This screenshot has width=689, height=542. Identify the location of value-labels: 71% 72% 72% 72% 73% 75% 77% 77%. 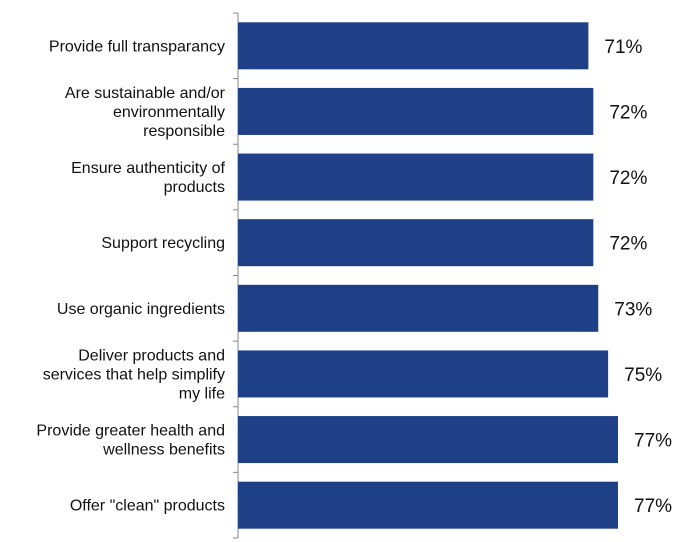
(638, 277).